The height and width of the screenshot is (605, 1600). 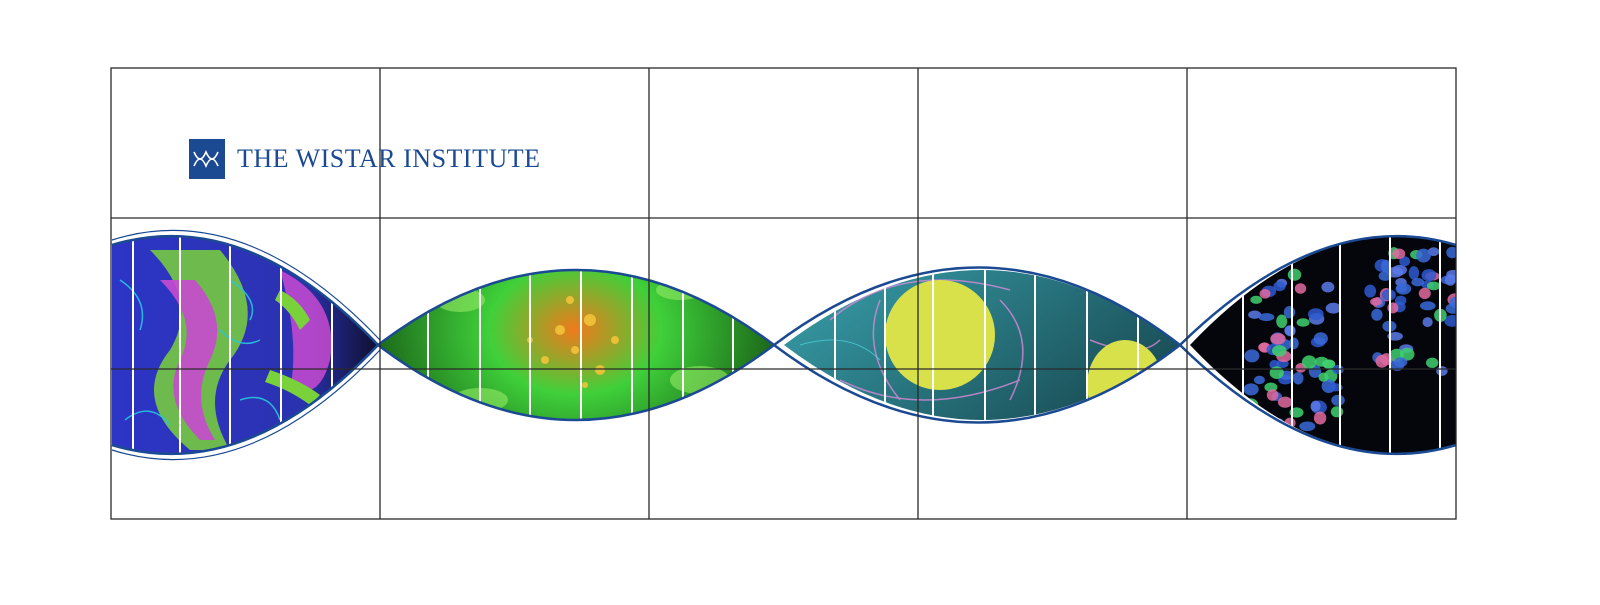 What do you see at coordinates (207, 159) in the screenshot?
I see `double-helix-icon` at bounding box center [207, 159].